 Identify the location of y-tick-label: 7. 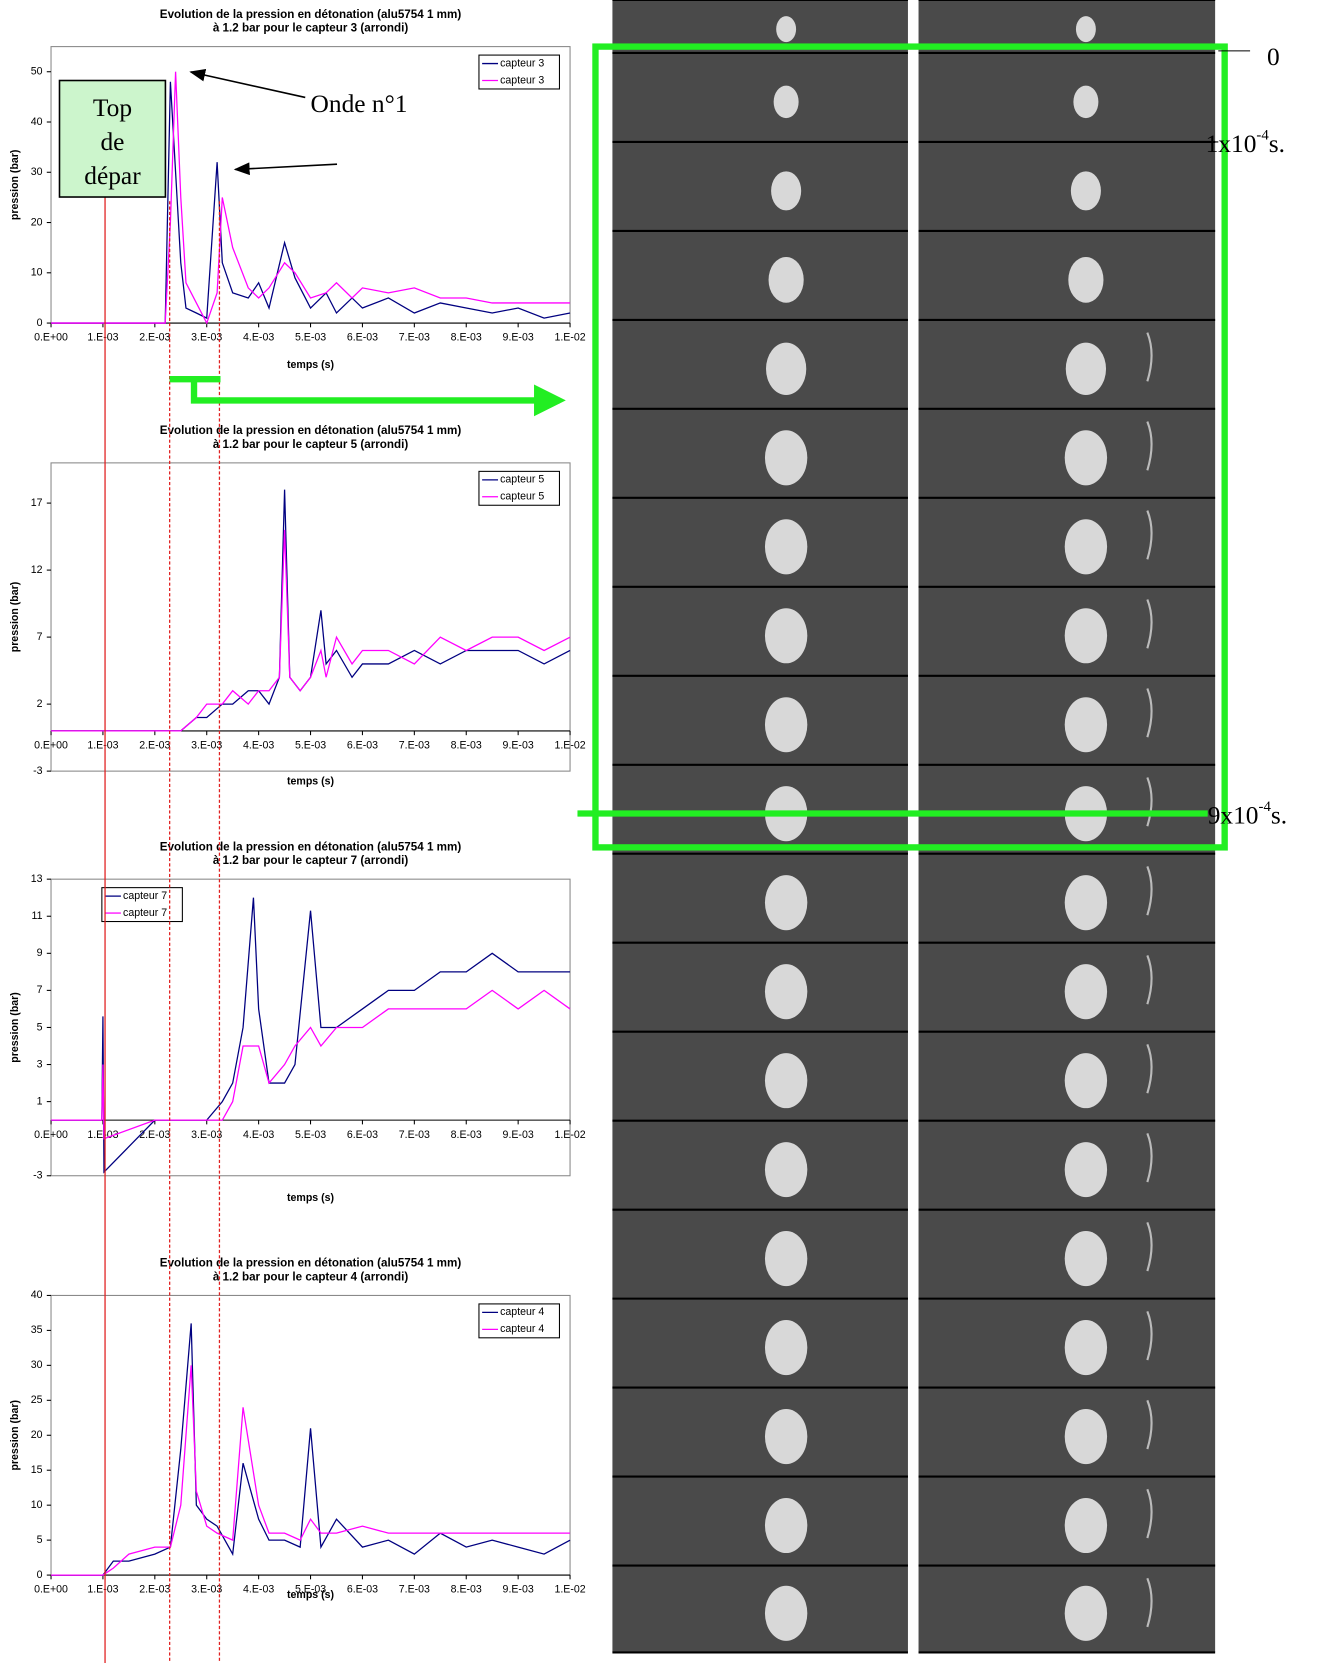
(40, 637).